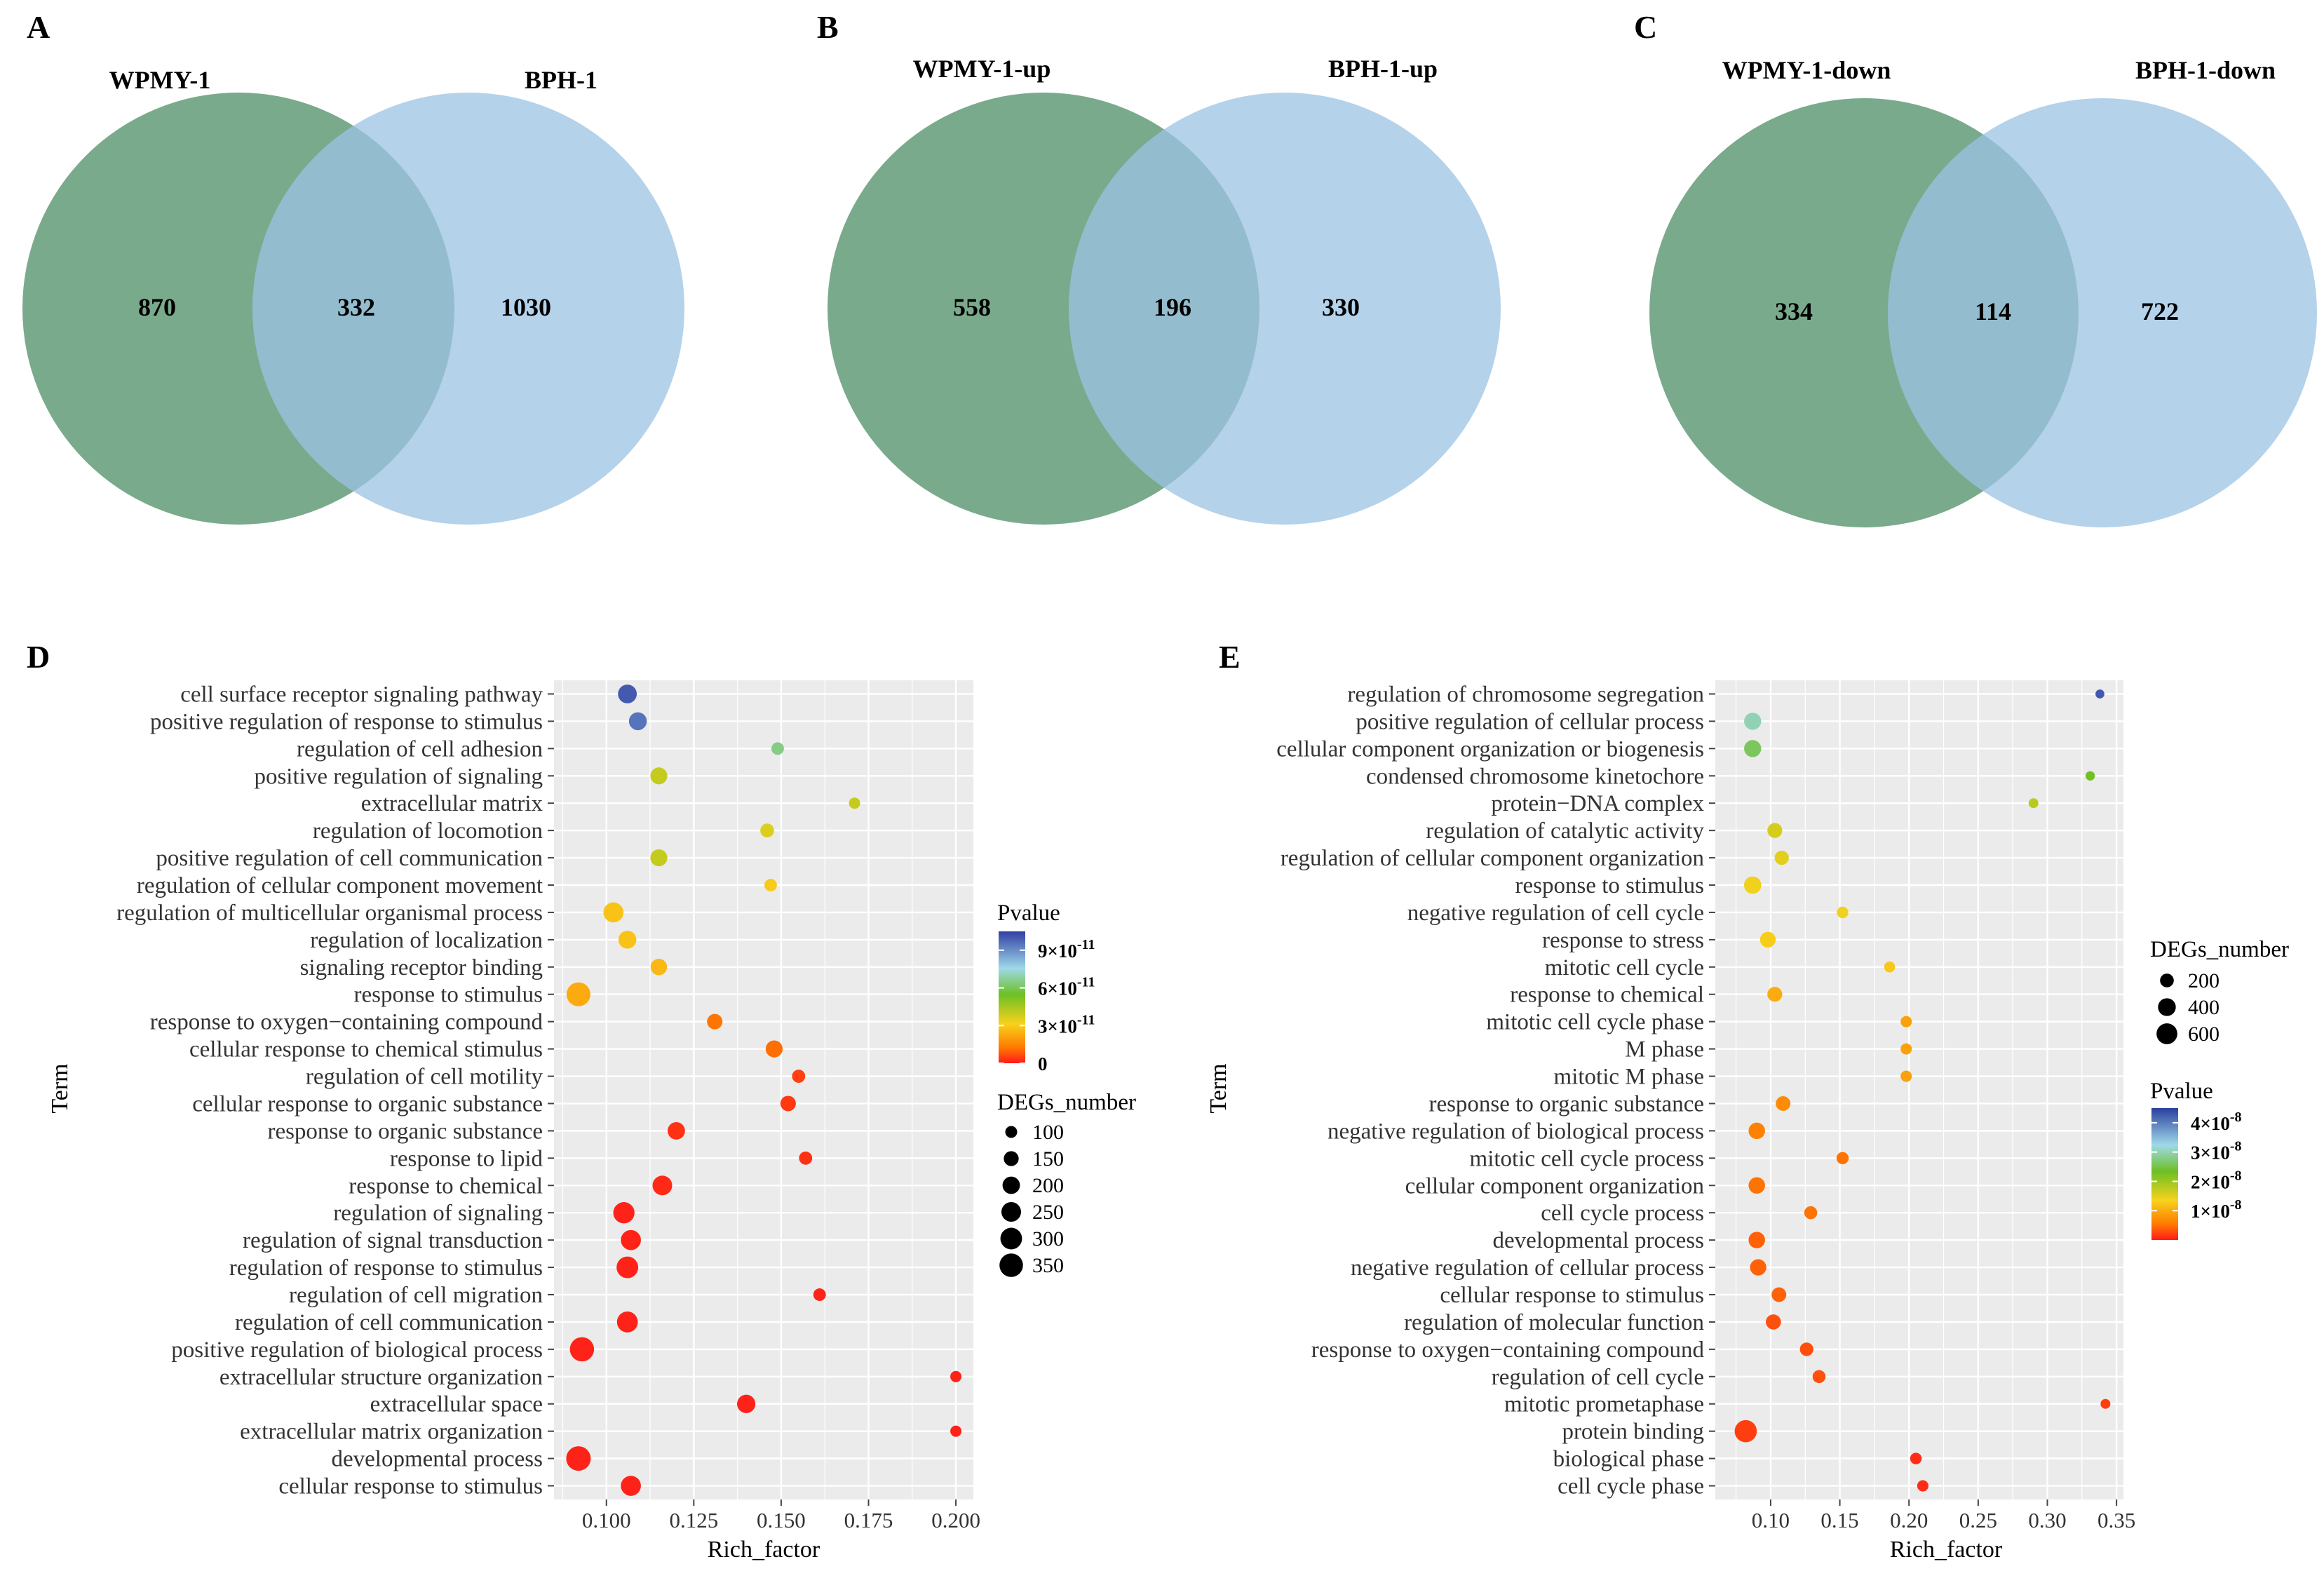 The height and width of the screenshot is (1571, 2324). Describe the element at coordinates (466, 1158) in the screenshot. I see `term-label: response to lipid` at that location.